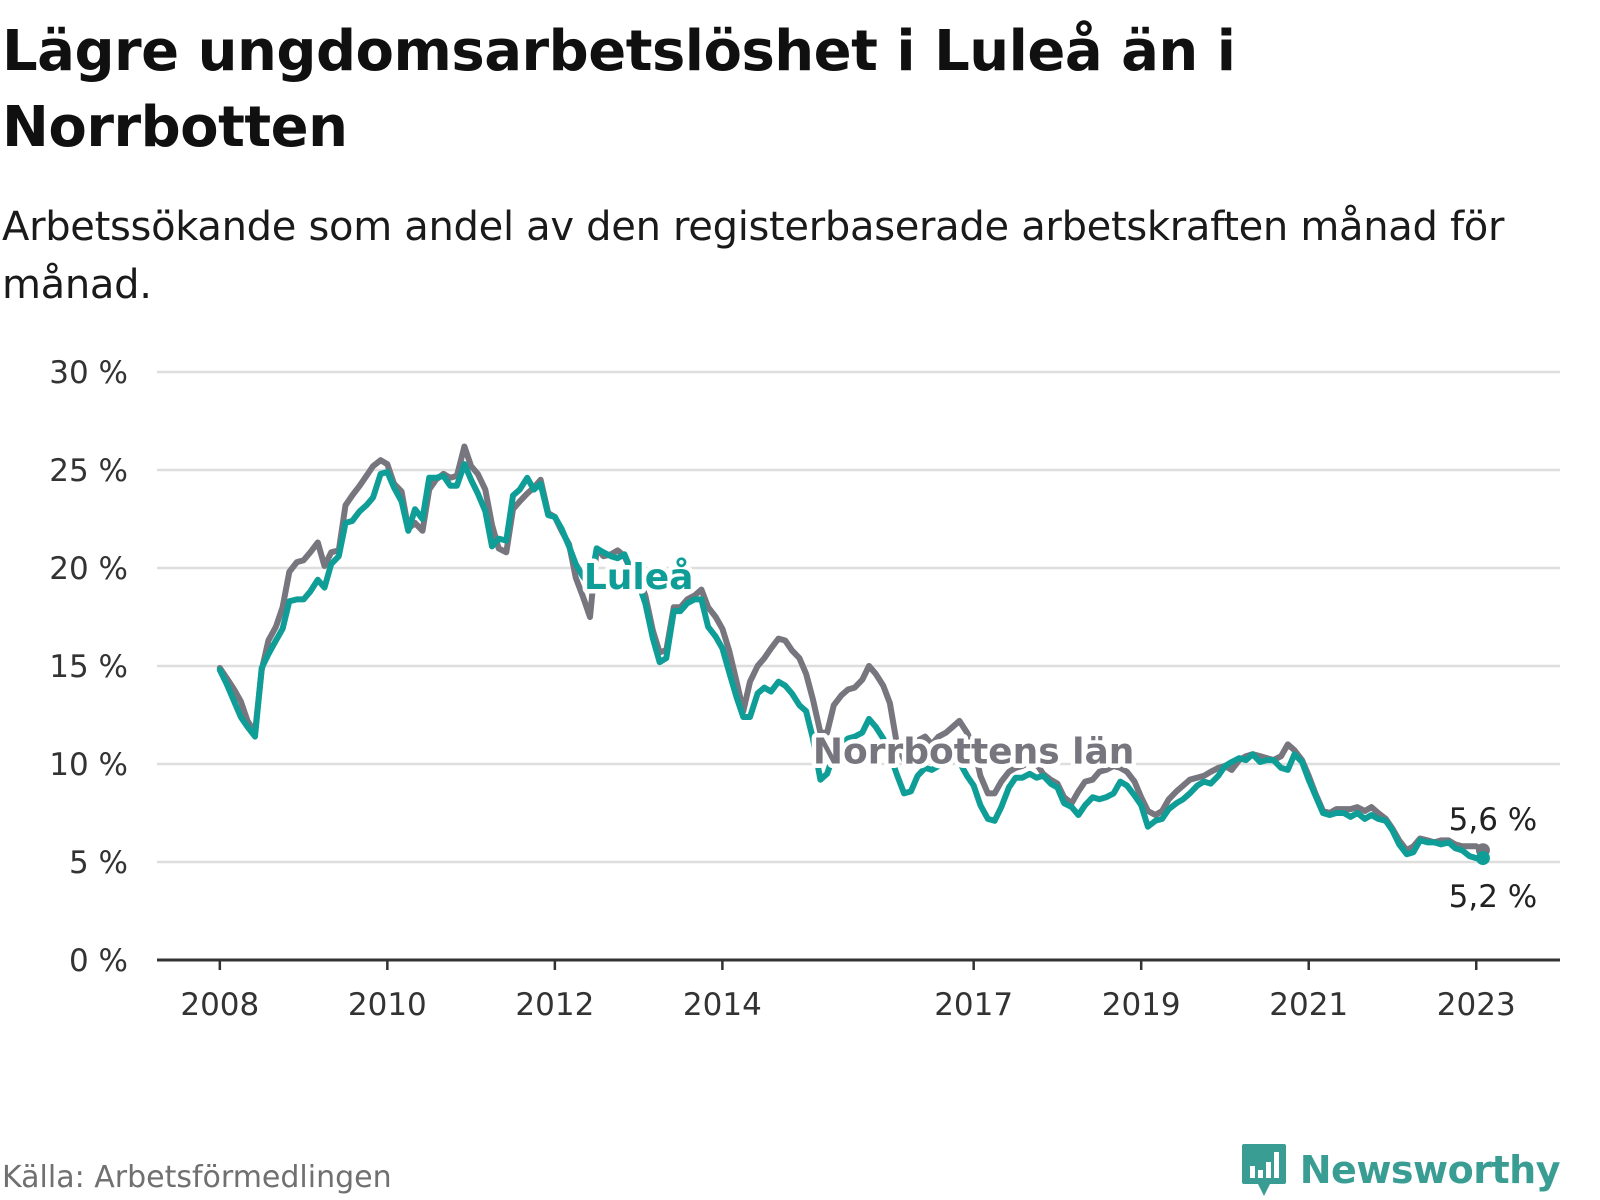 Image resolution: width=1600 pixels, height=1200 pixels. Describe the element at coordinates (1263, 1170) in the screenshot. I see `newsworthy-logo-icon` at that location.